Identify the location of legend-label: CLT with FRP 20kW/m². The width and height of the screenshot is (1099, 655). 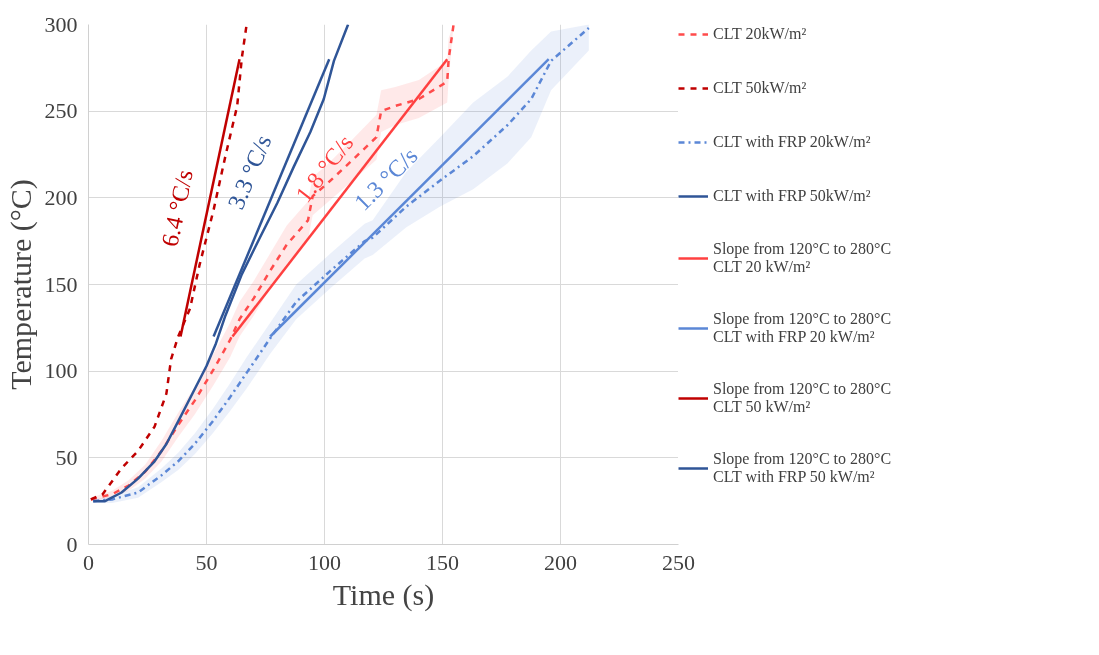
(792, 142).